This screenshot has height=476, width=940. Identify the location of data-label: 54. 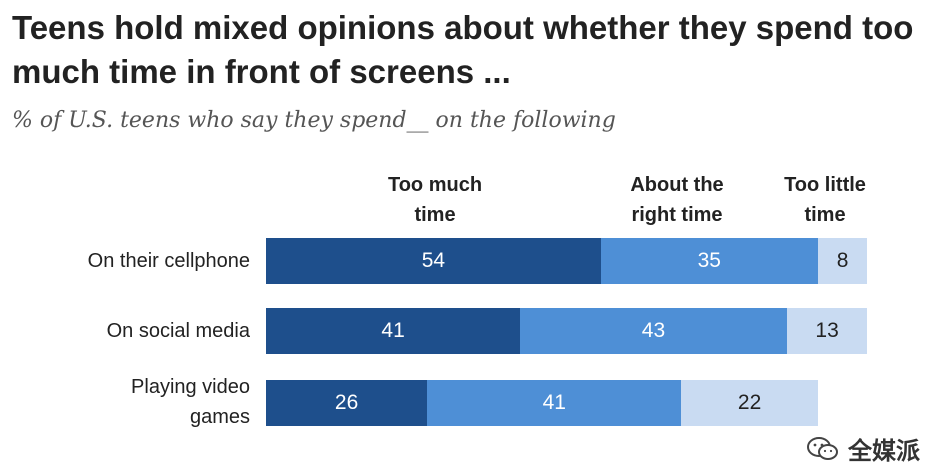
(433, 260).